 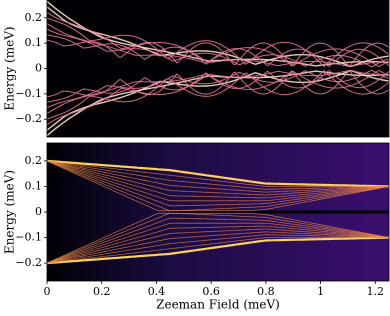 I want to click on x-tick-label: 1.2, so click(x=376, y=291).